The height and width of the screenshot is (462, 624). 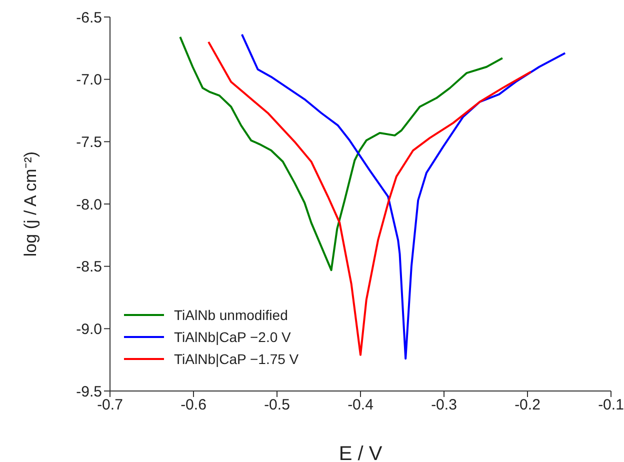 What do you see at coordinates (89, 267) in the screenshot?
I see `y-tick-label: -8.5` at bounding box center [89, 267].